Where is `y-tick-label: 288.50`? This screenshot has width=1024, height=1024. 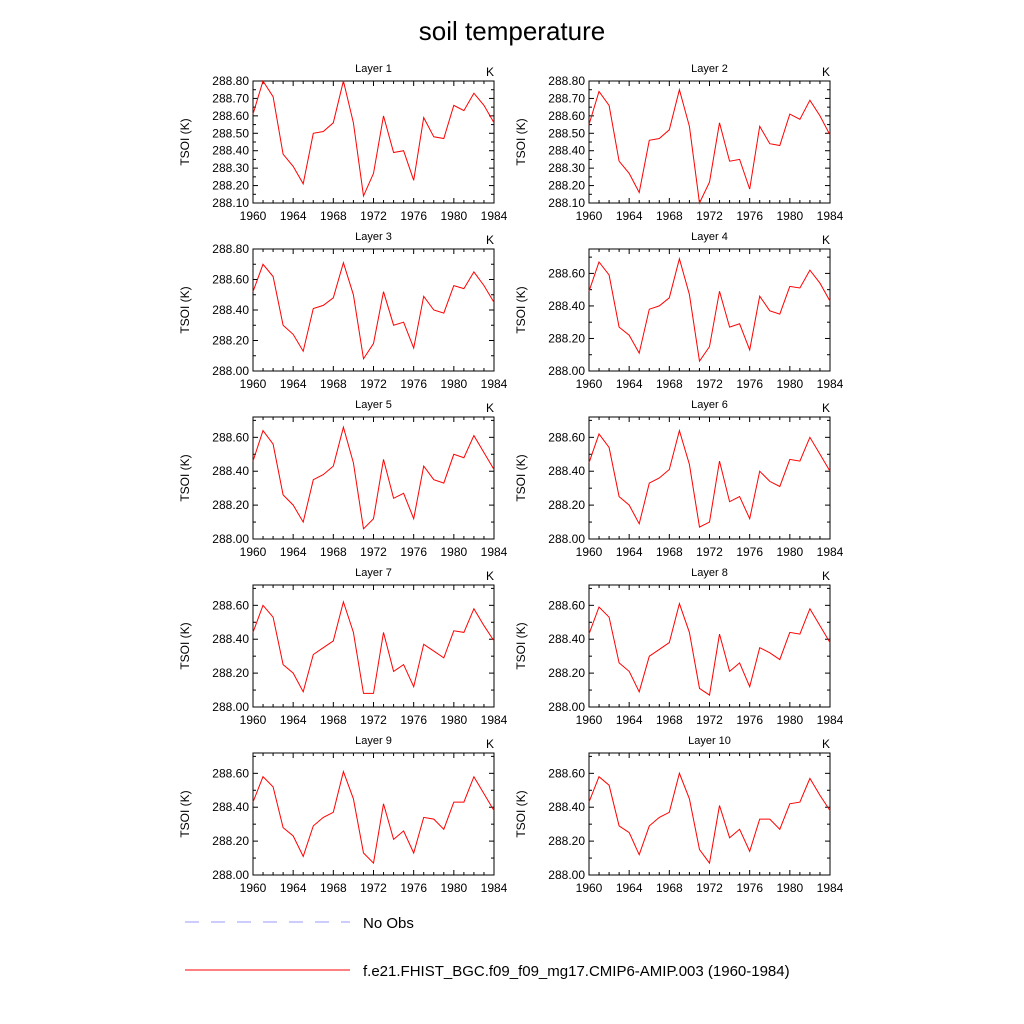 y-tick-label: 288.50 is located at coordinates (566, 133).